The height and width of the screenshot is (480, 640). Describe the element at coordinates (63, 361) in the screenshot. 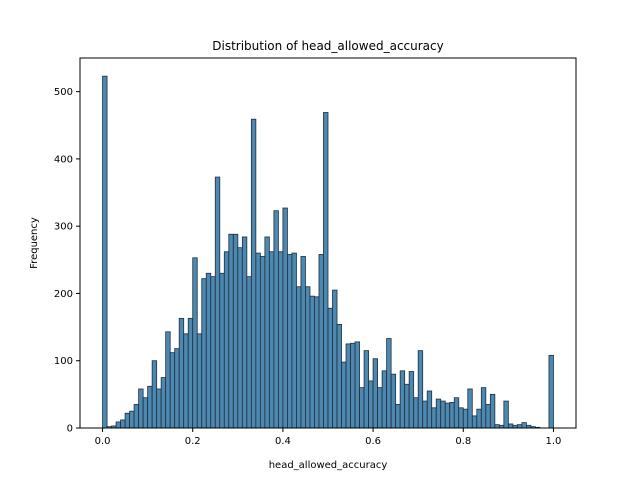

I see `y-tick-label: 100` at that location.